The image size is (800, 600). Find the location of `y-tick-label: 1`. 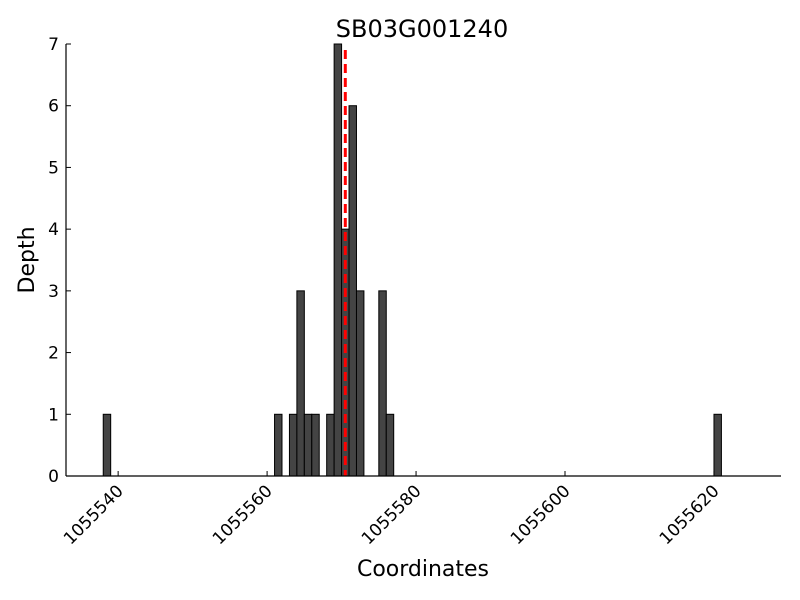

y-tick-label: 1 is located at coordinates (53, 415).